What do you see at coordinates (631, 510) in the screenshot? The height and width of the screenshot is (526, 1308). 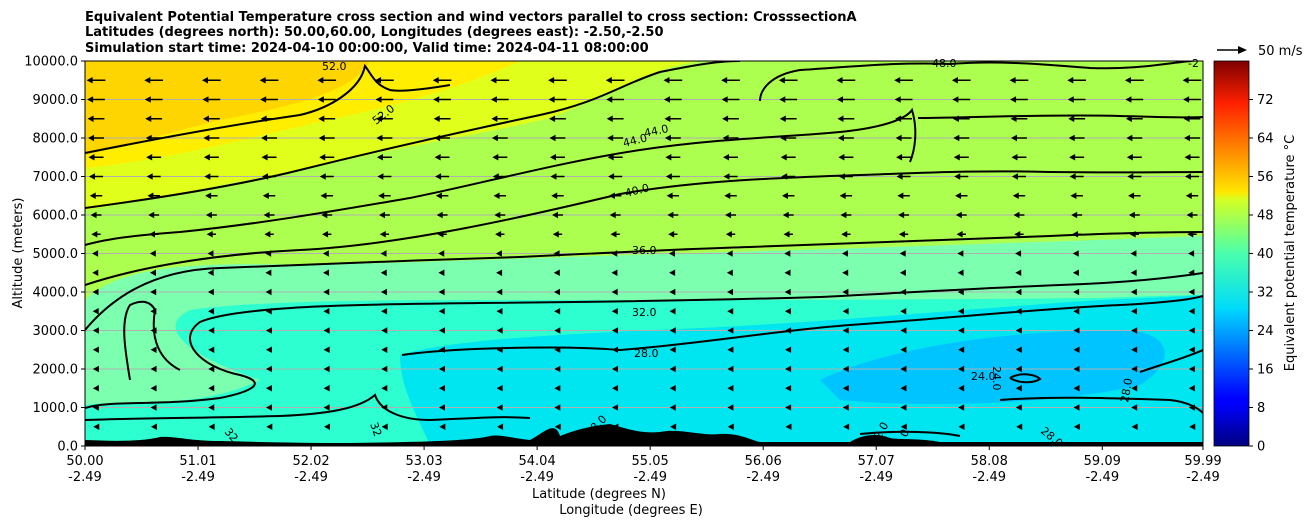 I see `x-axis-label-lon: Longitude (degrees E)` at bounding box center [631, 510].